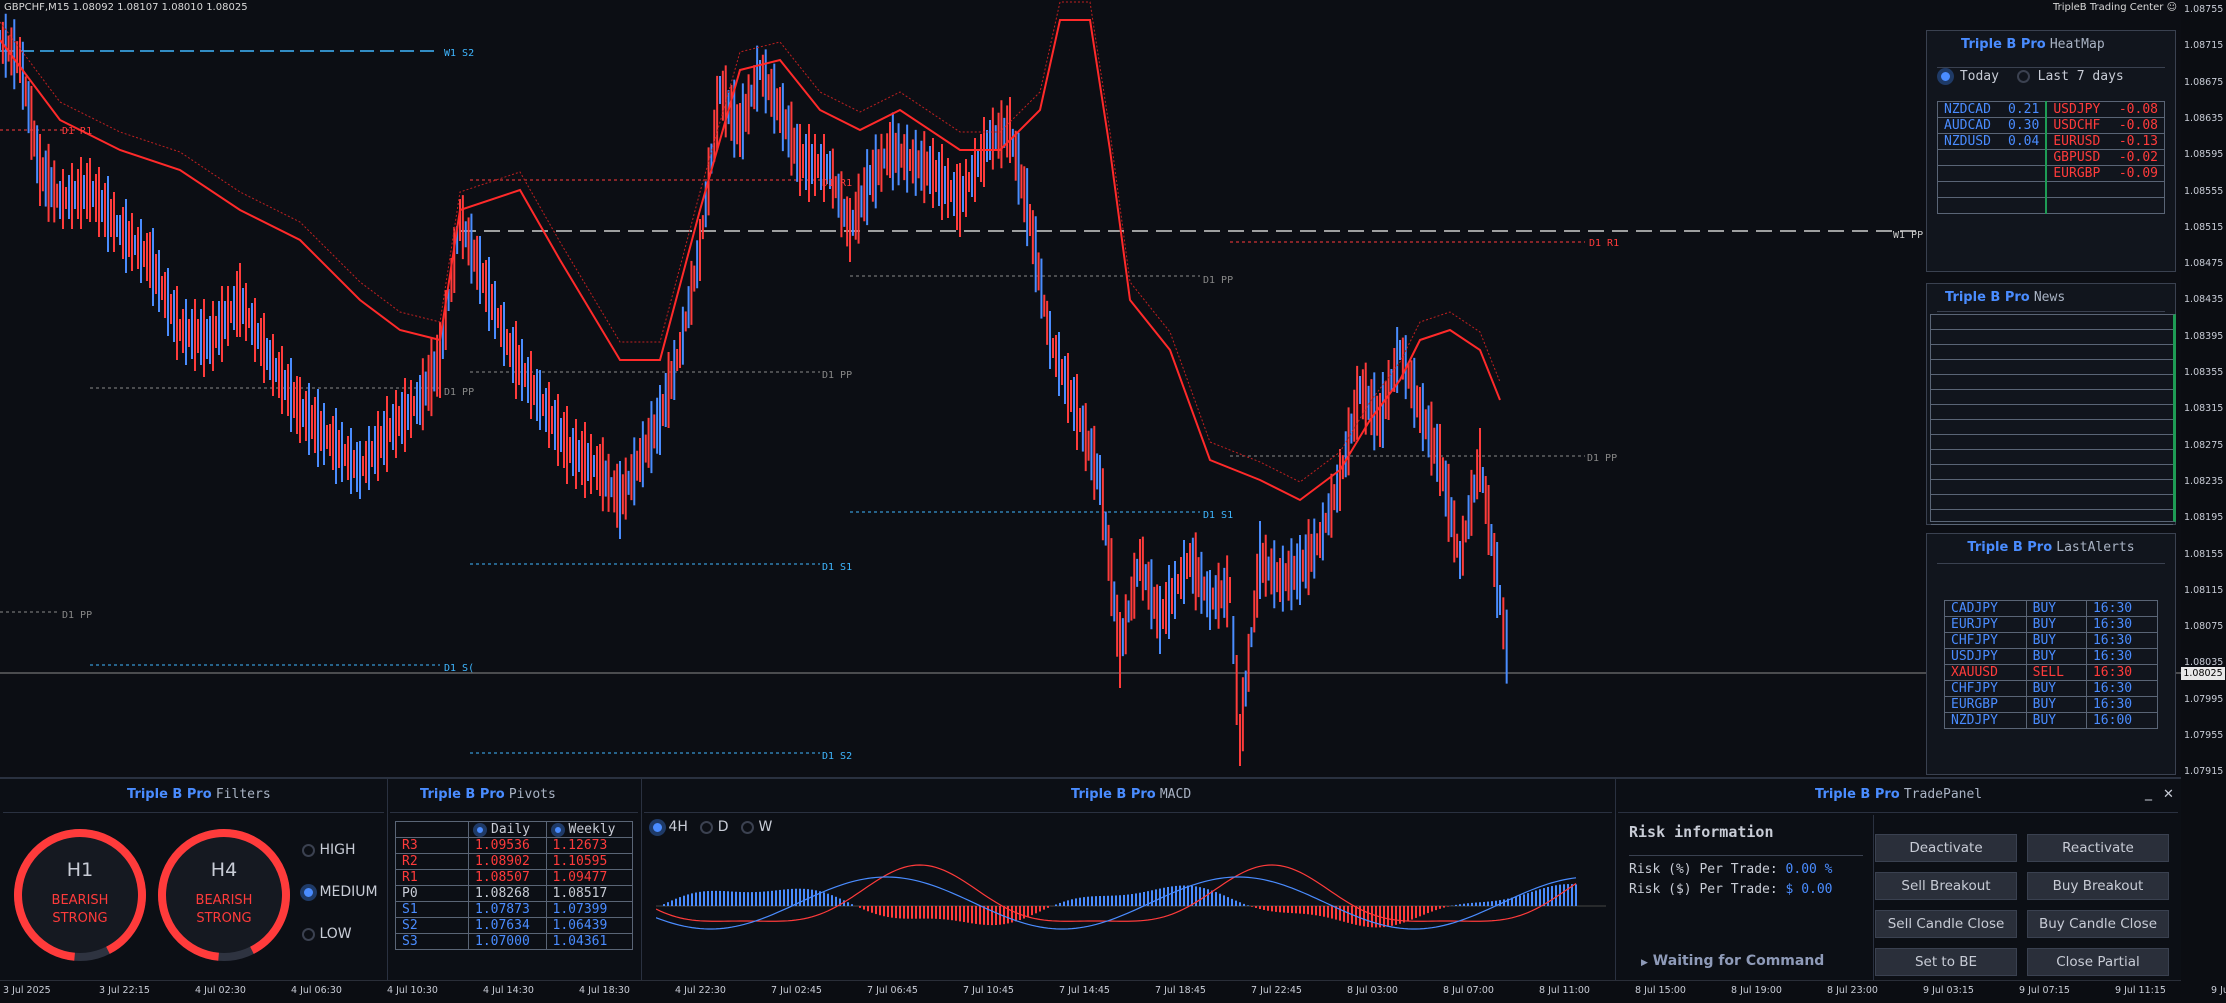  Describe the element at coordinates (1985, 704) in the screenshot. I see `alert-pair: EURGBP` at that location.